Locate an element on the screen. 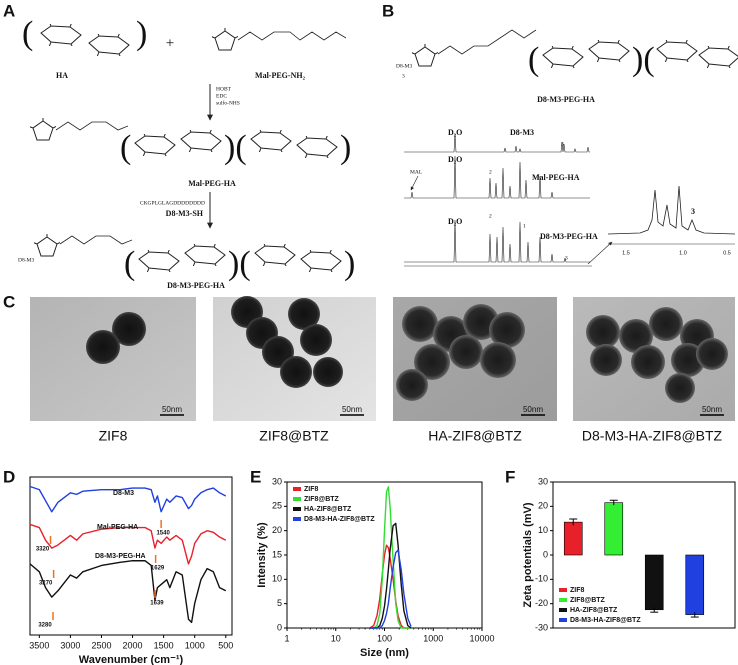  y-axis-title: Intensity (%) is located at coordinates (262, 555).